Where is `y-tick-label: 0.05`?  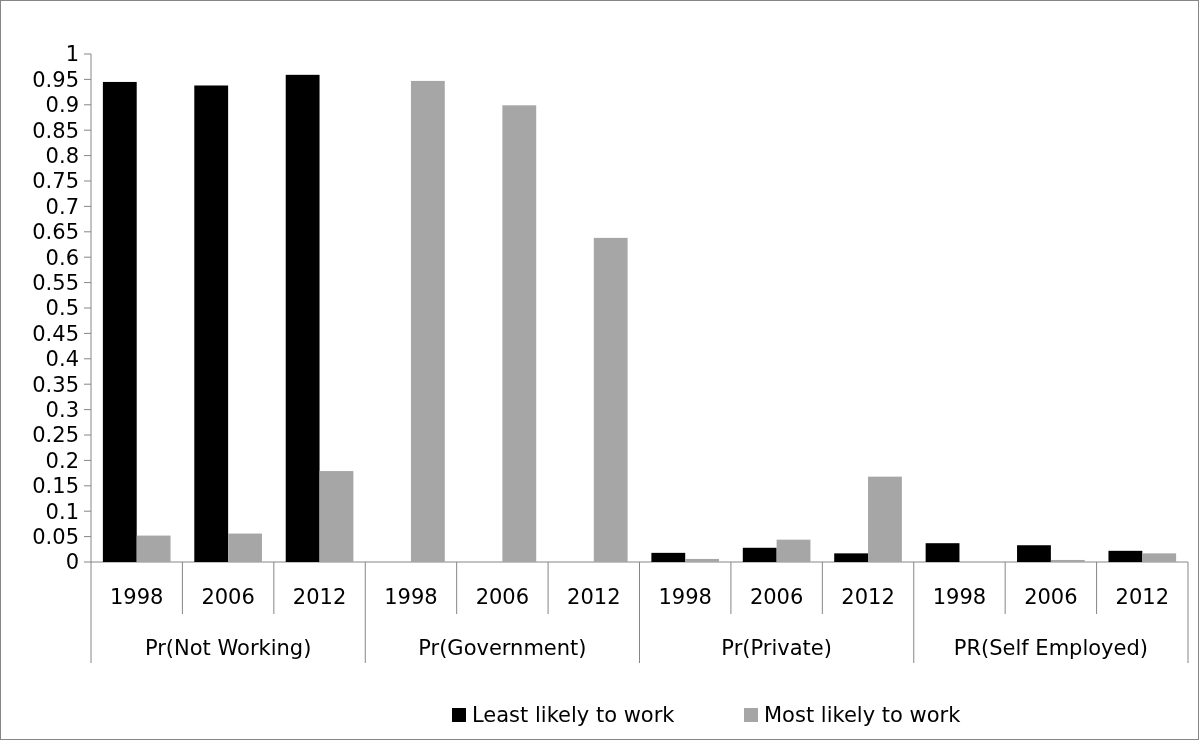
y-tick-label: 0.05 is located at coordinates (55, 536).